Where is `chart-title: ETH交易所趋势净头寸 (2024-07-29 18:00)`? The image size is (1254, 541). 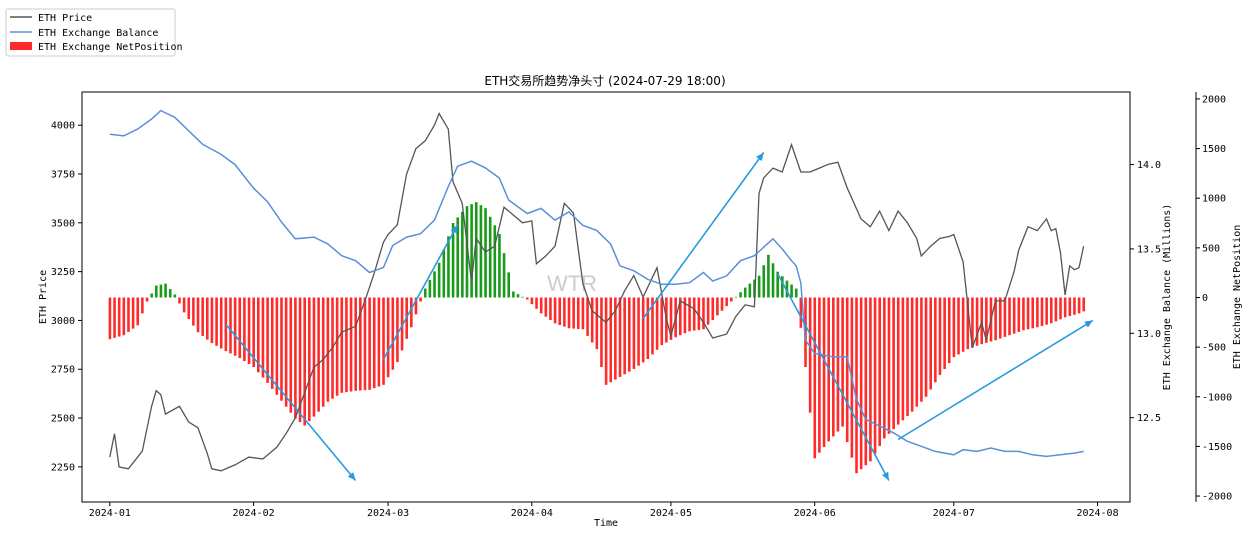 chart-title: ETH交易所趋势净头寸 (2024-07-29 18:00) is located at coordinates (604, 80).